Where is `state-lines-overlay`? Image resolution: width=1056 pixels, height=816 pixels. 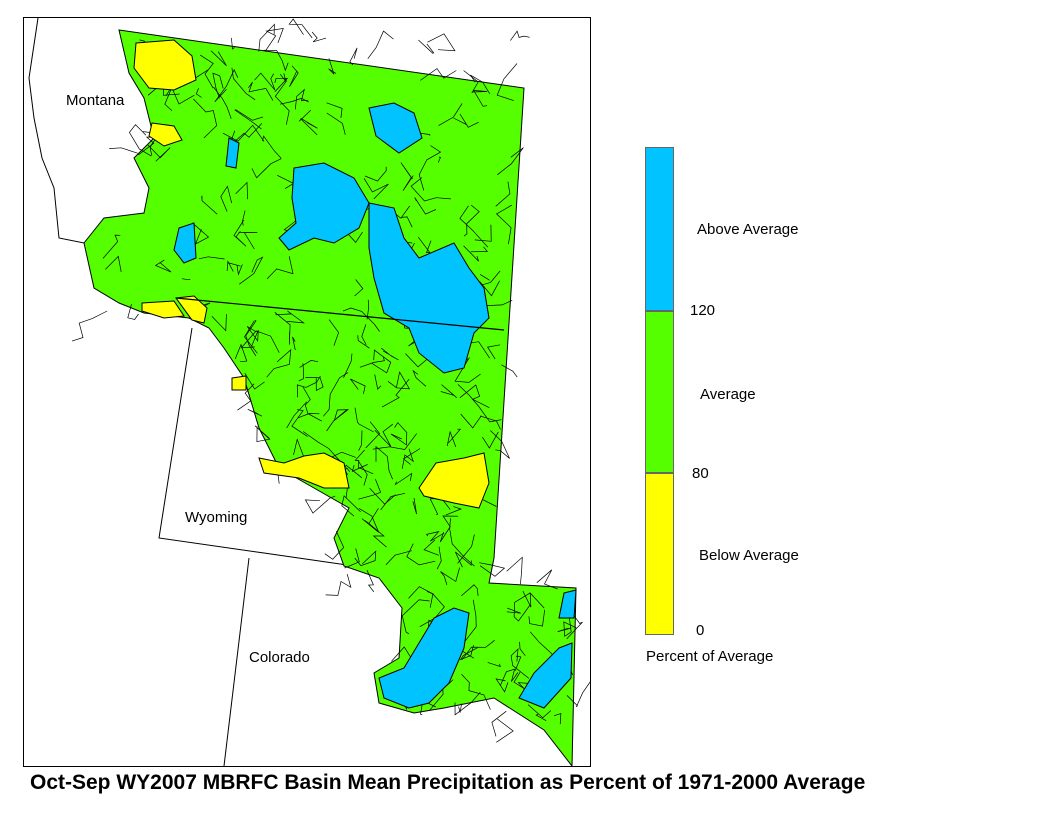
state-lines-overlay is located at coordinates (340, 314).